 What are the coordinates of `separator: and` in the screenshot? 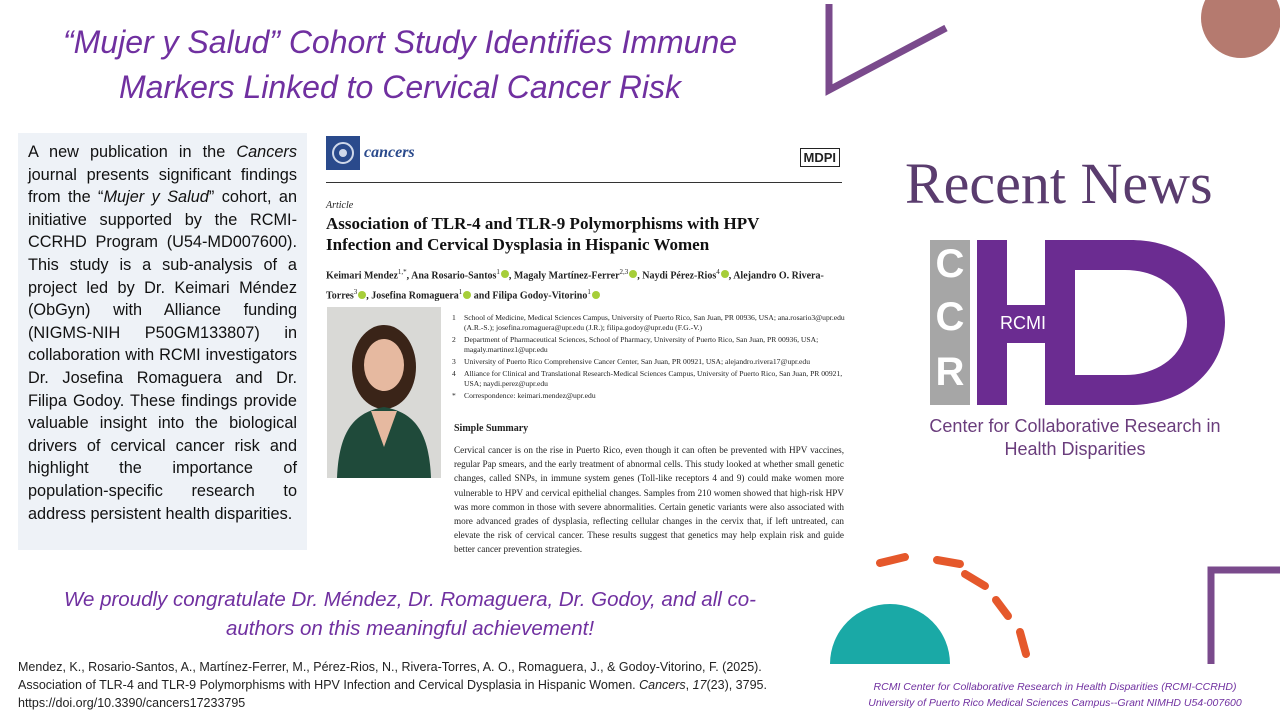 It's located at (482, 296).